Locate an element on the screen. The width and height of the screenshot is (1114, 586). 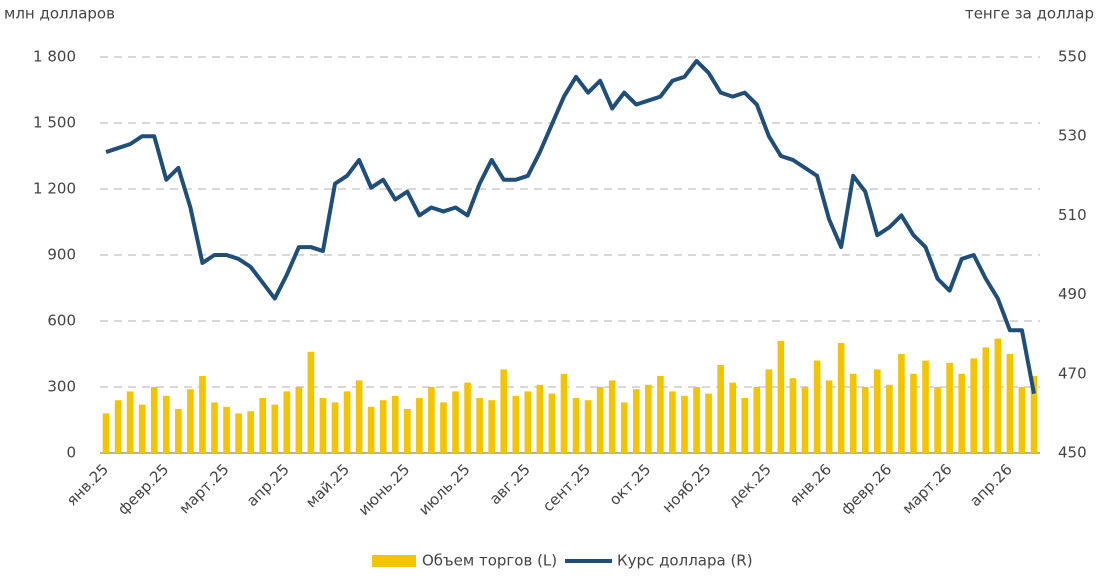
y2-tick-label: 530 is located at coordinates (1072, 136).